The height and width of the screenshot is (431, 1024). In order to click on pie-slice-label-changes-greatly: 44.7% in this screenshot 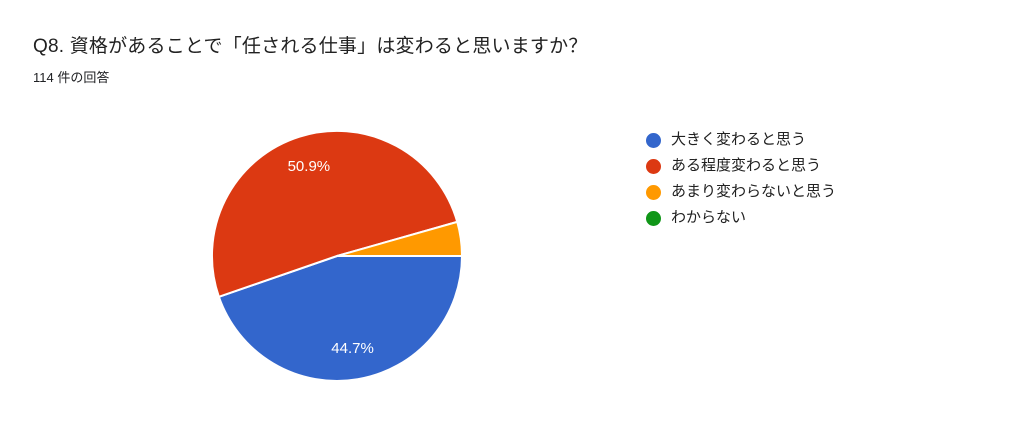, I will do `click(352, 348)`.